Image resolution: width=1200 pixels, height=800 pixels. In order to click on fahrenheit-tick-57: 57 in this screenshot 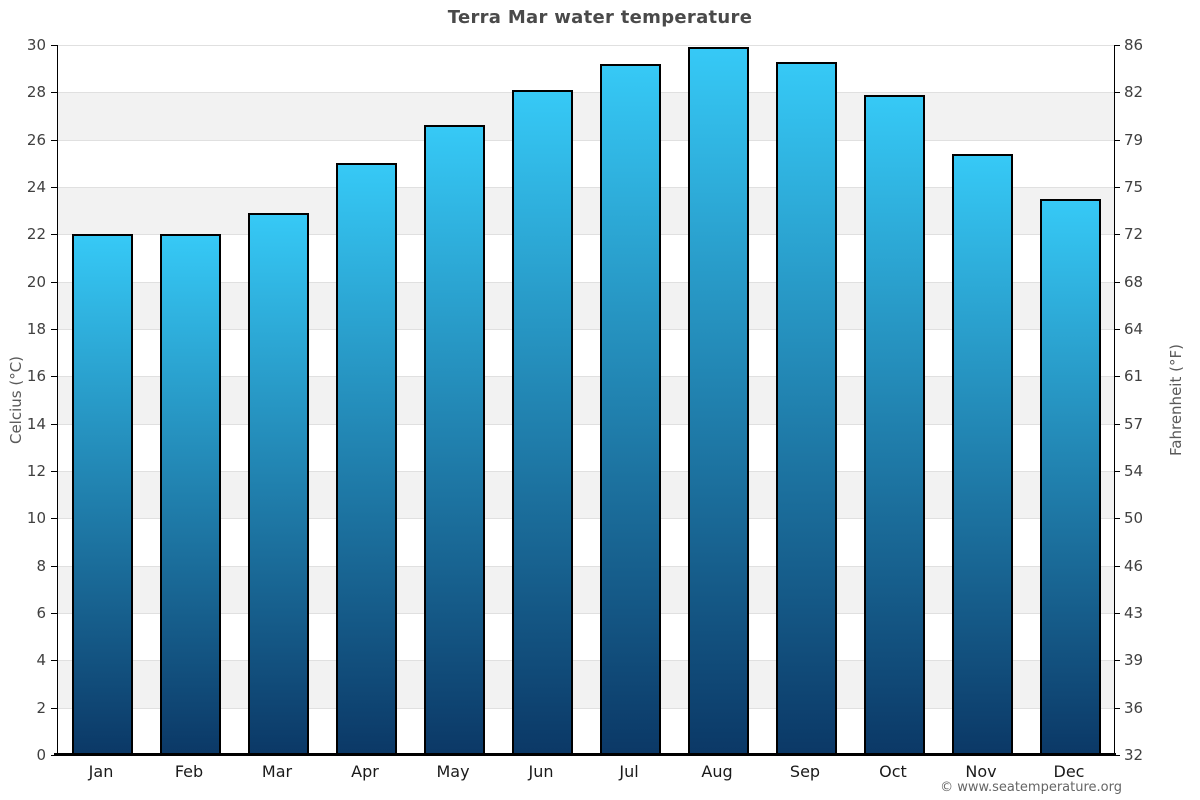, I will do `click(1134, 423)`.